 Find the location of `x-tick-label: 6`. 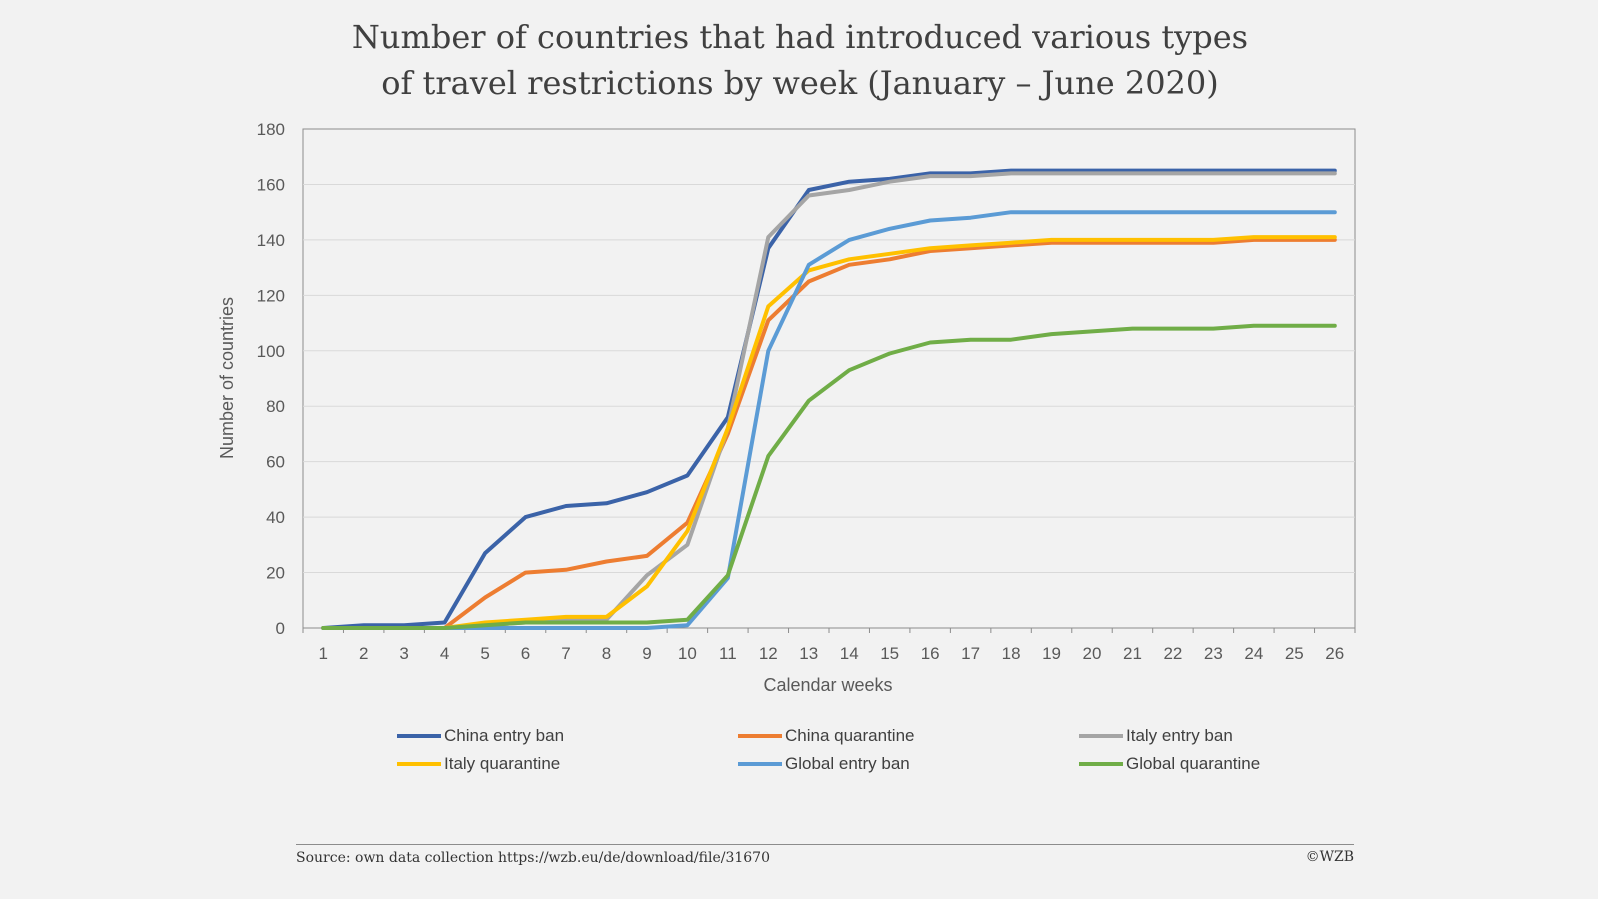

x-tick-label: 6 is located at coordinates (525, 653).